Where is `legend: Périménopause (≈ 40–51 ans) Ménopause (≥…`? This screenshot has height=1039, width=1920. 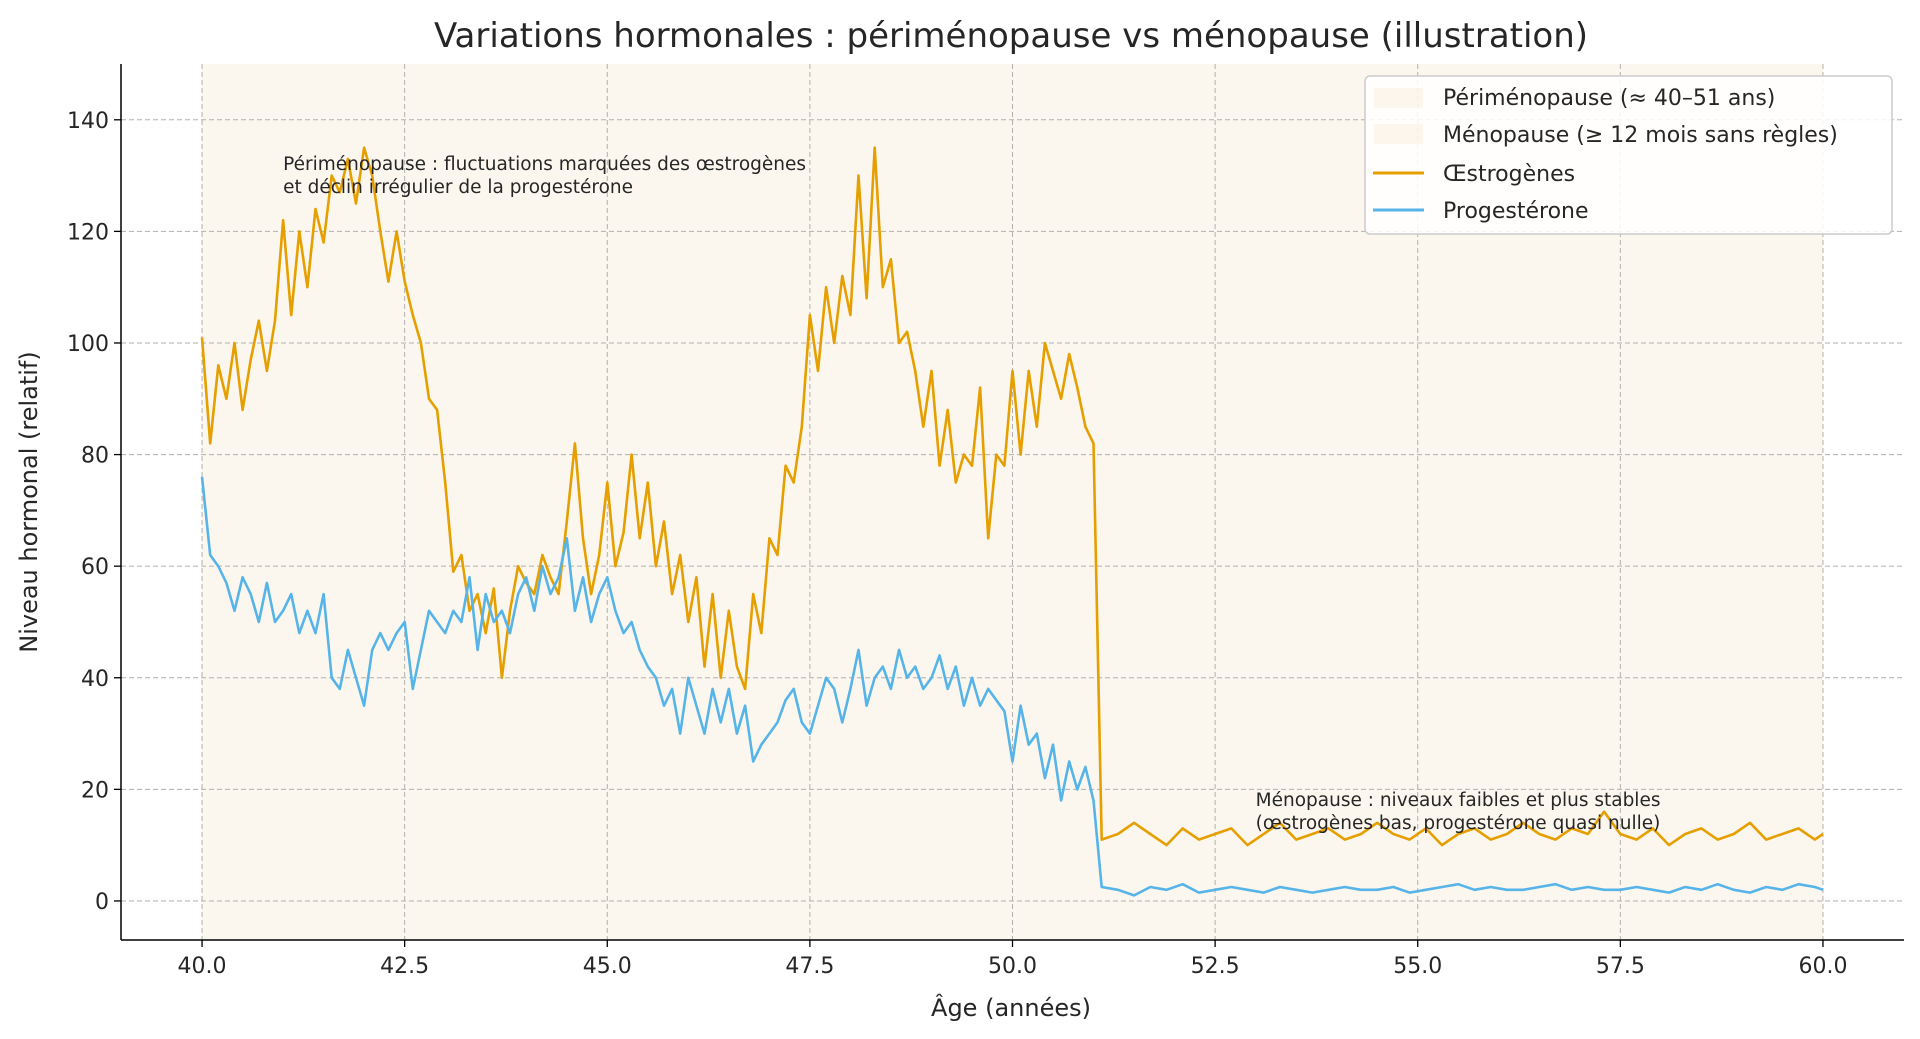
legend: Périménopause (≈ 40–51 ans) Ménopause (≥… is located at coordinates (1628, 155).